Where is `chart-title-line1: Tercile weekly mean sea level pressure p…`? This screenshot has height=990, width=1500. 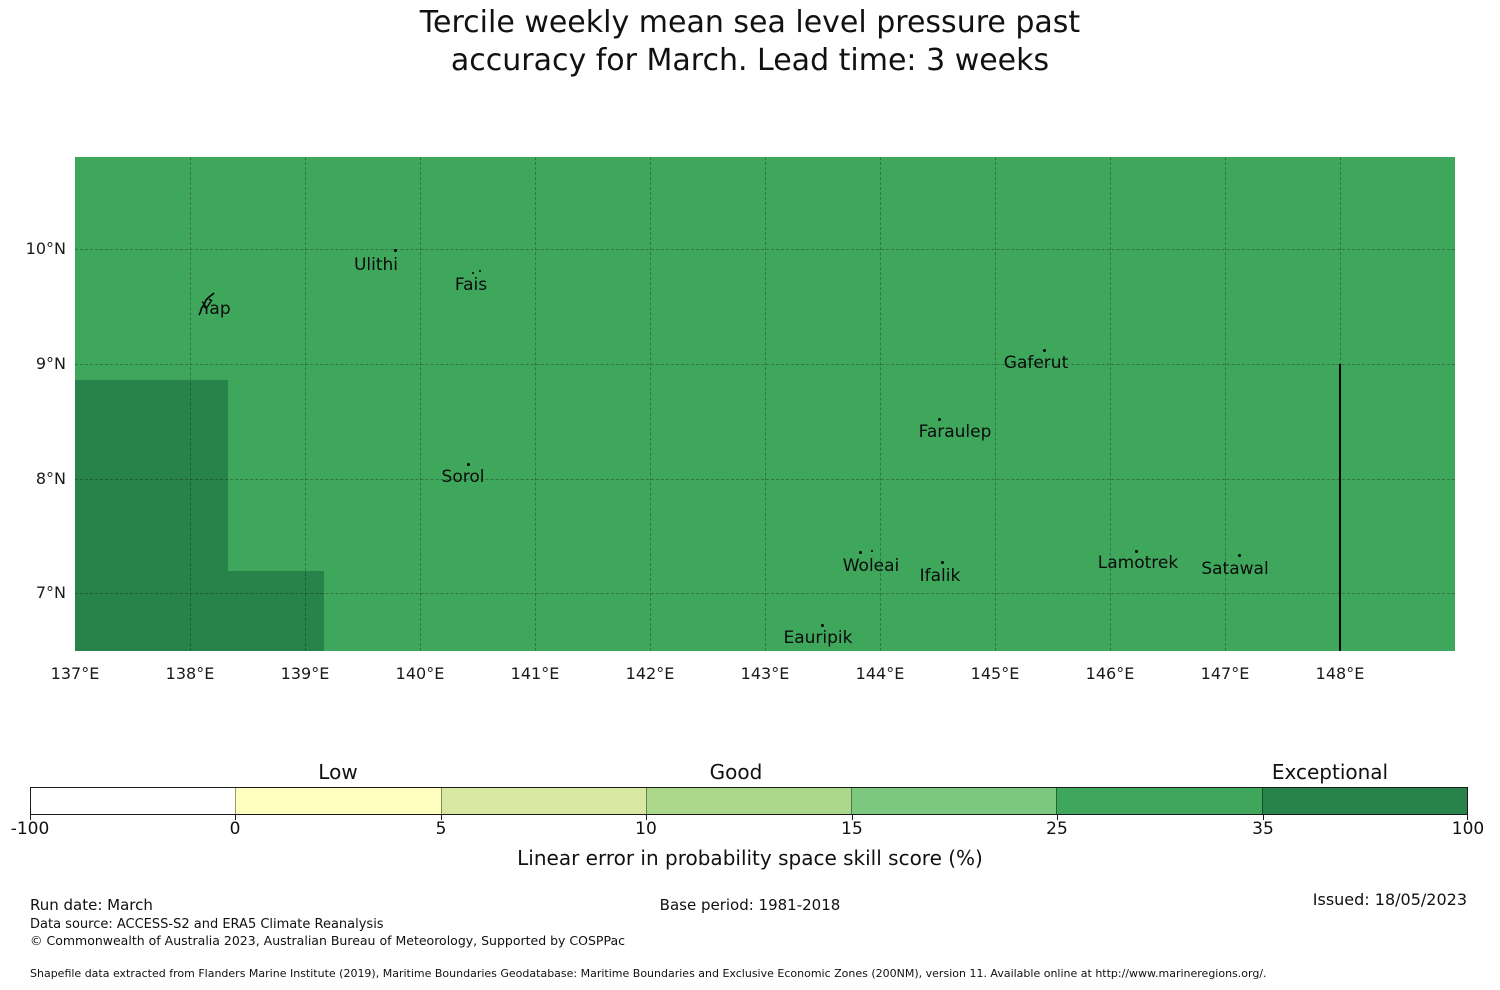
chart-title-line1: Tercile weekly mean sea level pressure p… is located at coordinates (750, 22).